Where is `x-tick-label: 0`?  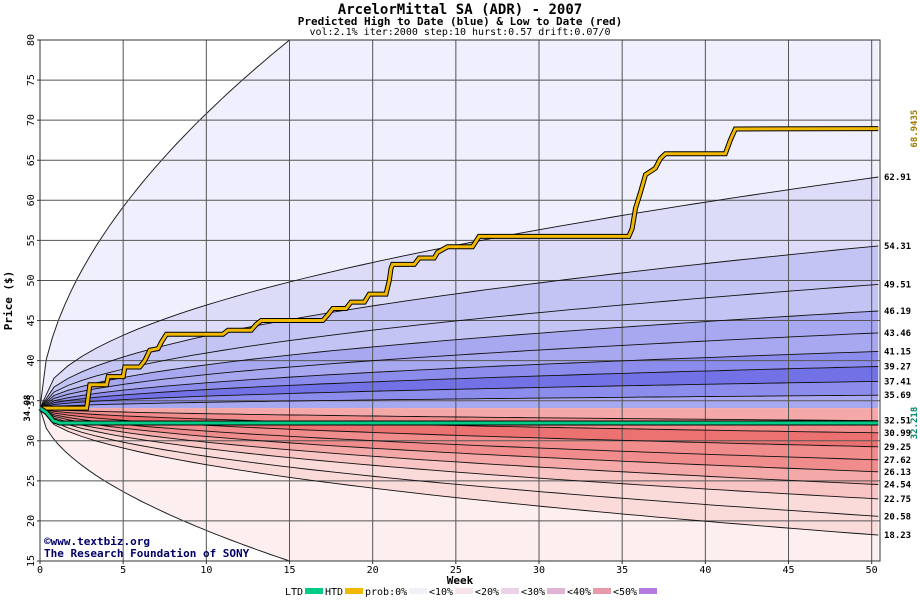 x-tick-label: 0 is located at coordinates (40, 570).